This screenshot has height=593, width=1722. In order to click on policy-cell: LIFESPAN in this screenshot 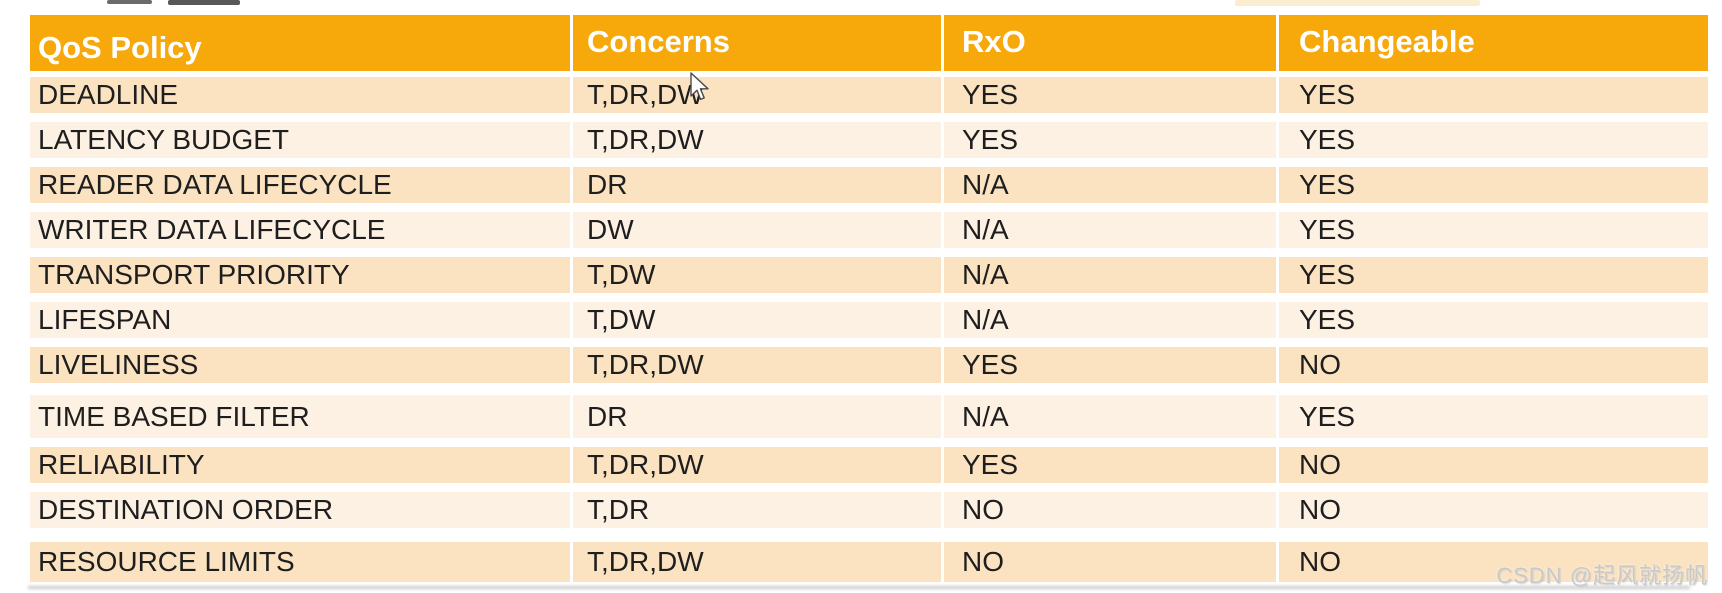, I will do `click(300, 320)`.